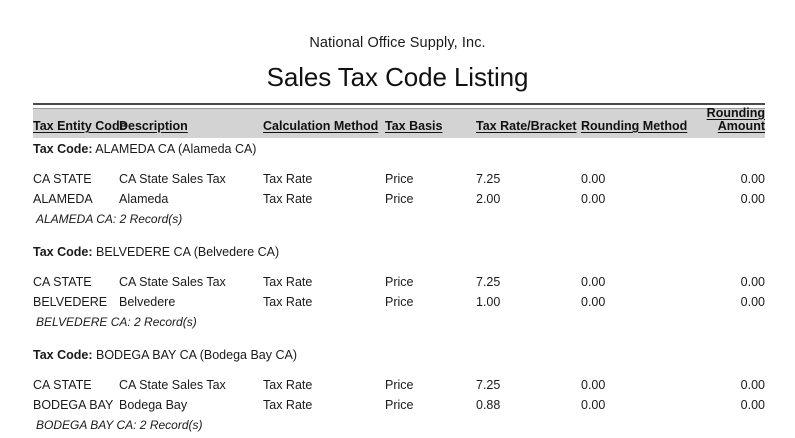  Describe the element at coordinates (147, 302) in the screenshot. I see `cell-description: Belvedere` at that location.